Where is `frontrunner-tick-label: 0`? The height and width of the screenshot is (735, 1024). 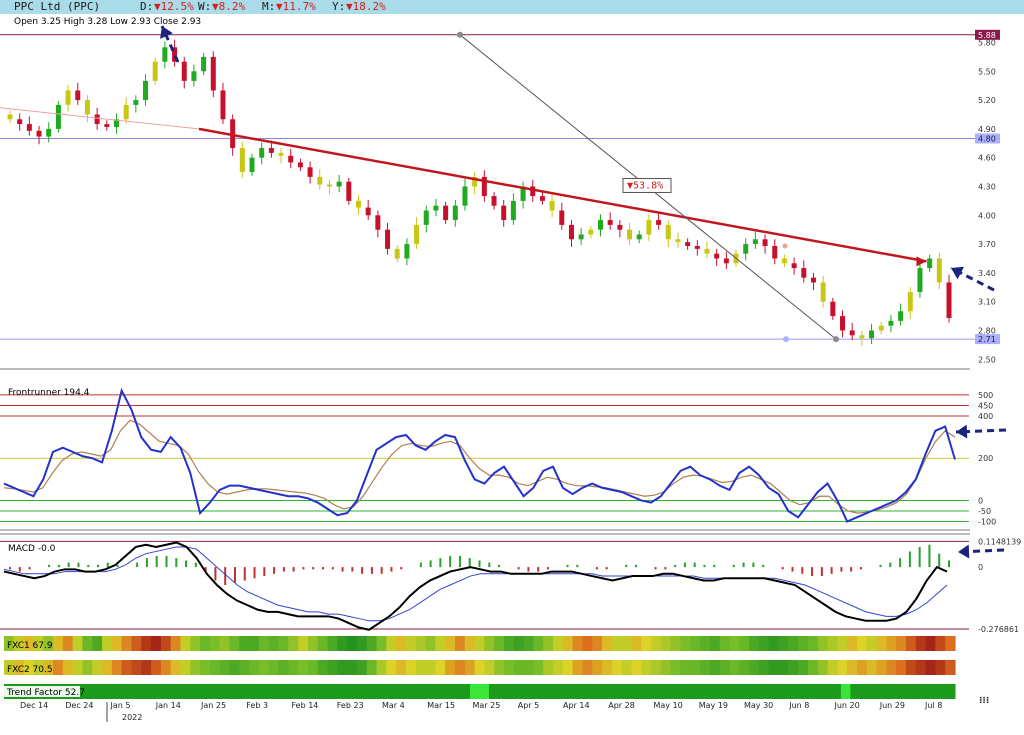
frontrunner-tick-label: 0 is located at coordinates (980, 500).